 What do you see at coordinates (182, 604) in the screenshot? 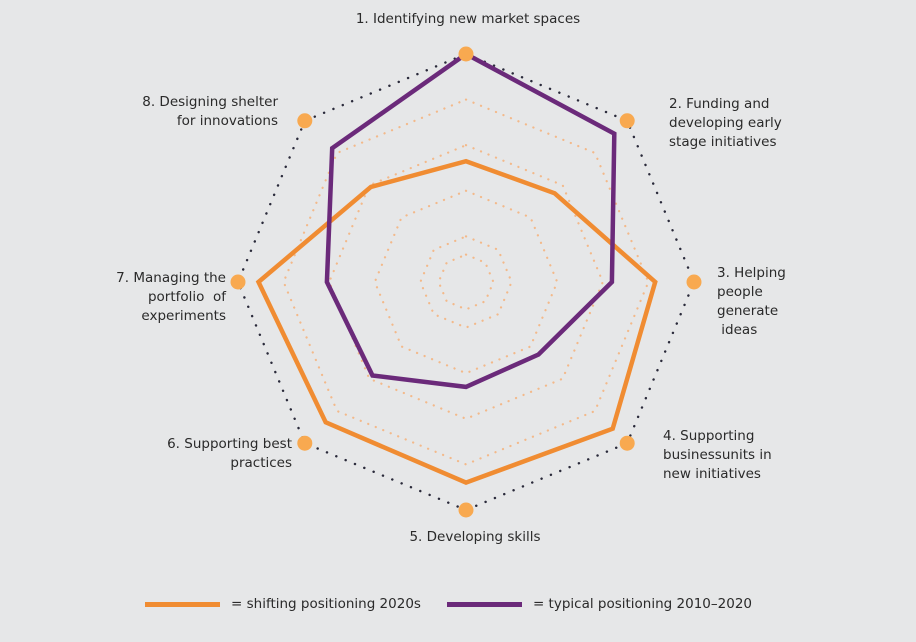
I see `legend-swatch-shifting` at bounding box center [182, 604].